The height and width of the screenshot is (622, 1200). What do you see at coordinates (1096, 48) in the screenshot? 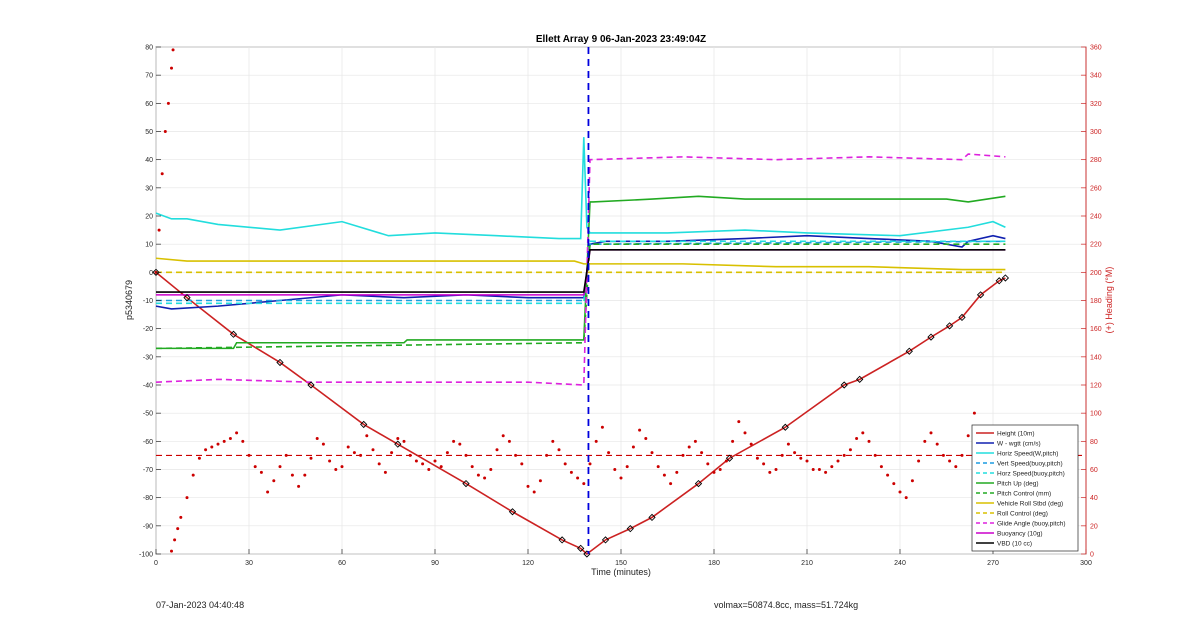
I see `y-tick-label-right: 360` at bounding box center [1096, 48].